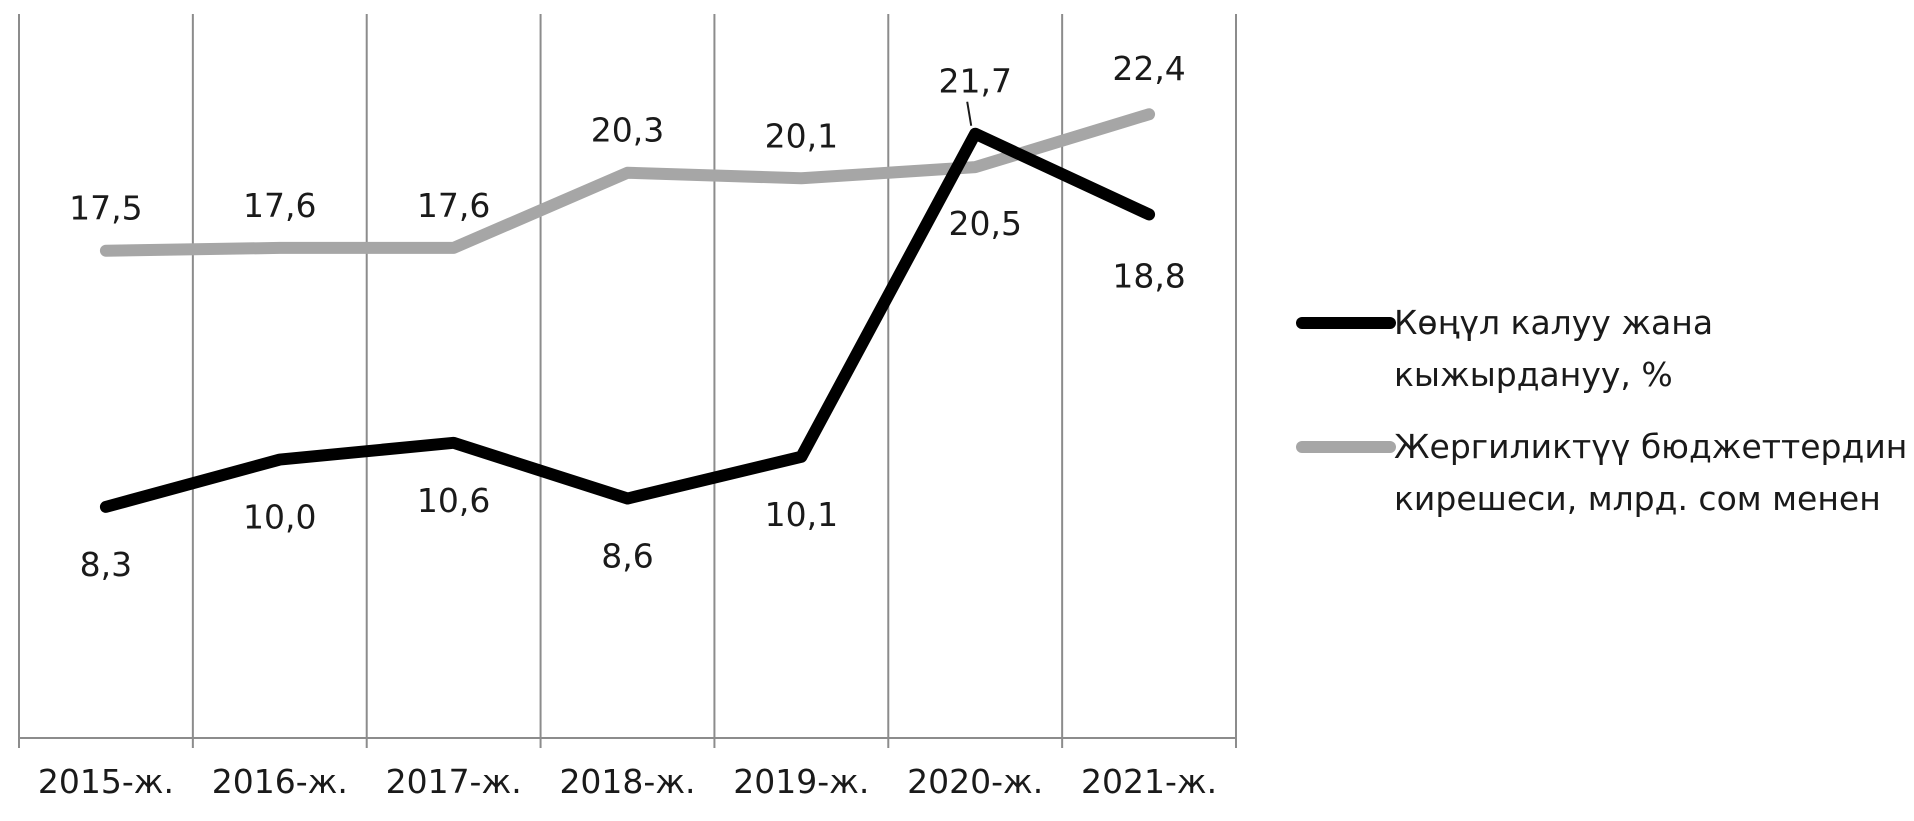  Describe the element at coordinates (801, 514) in the screenshot. I see `data-label: 10,1` at that location.